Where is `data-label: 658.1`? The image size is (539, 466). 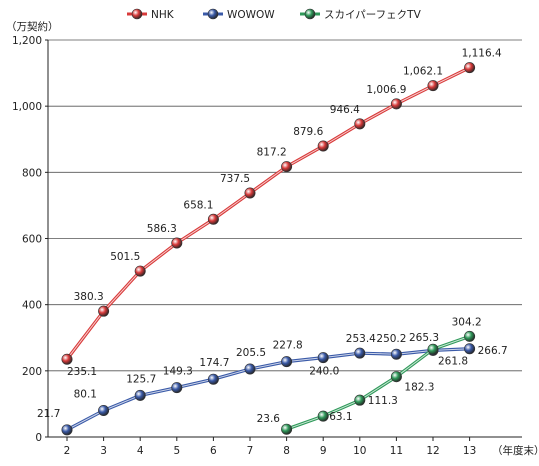
data-label: 658.1 is located at coordinates (198, 205).